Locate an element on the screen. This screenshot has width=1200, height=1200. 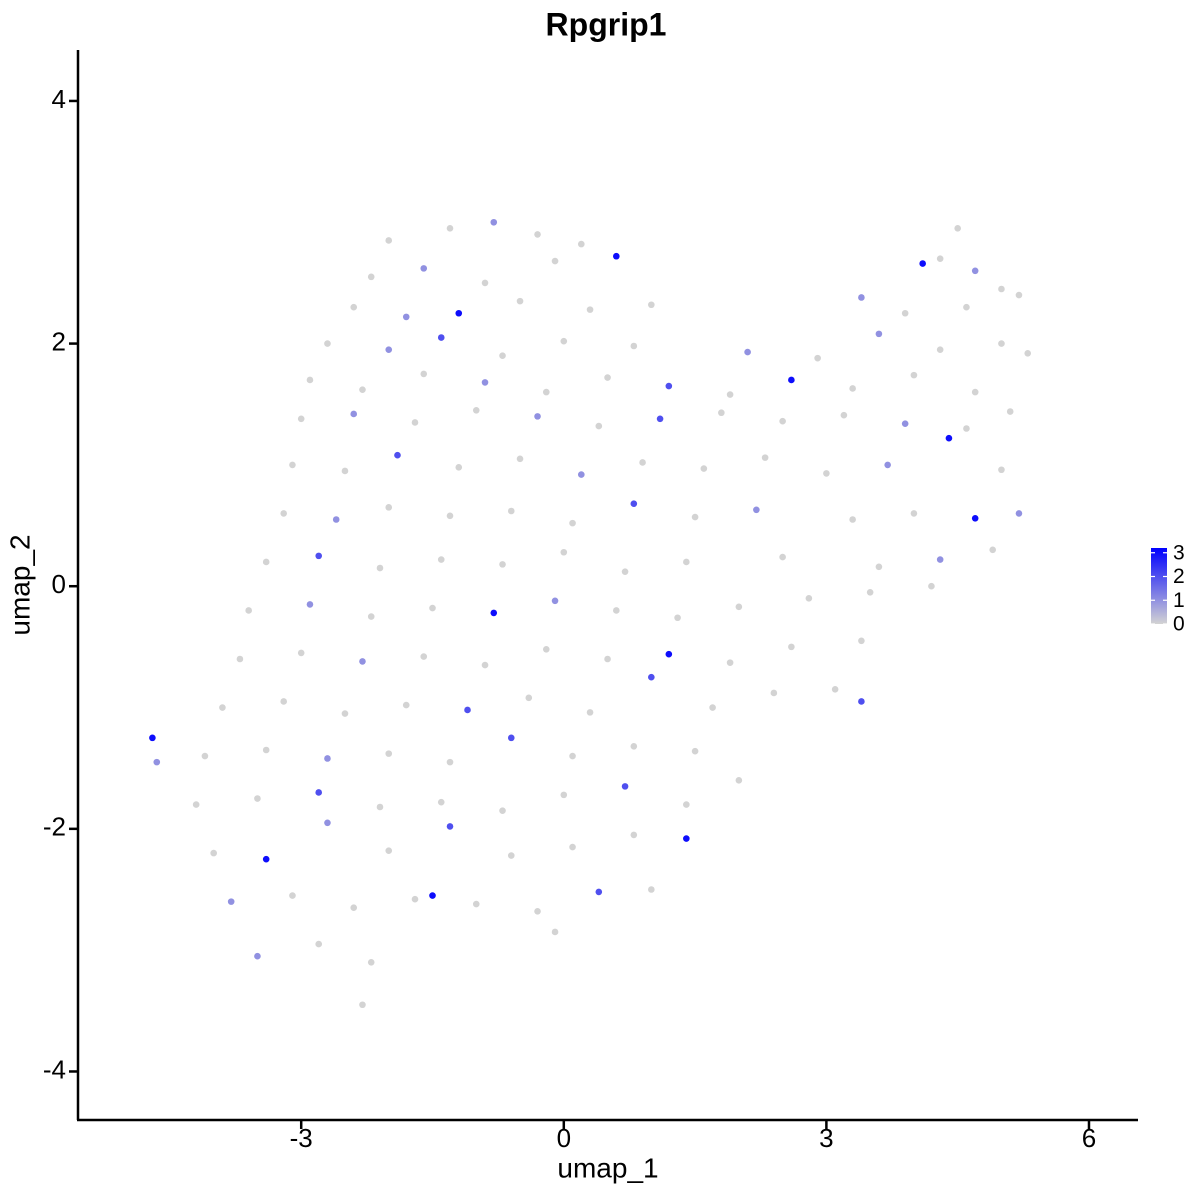
x-tick-label: -3 is located at coordinates (301, 1138).